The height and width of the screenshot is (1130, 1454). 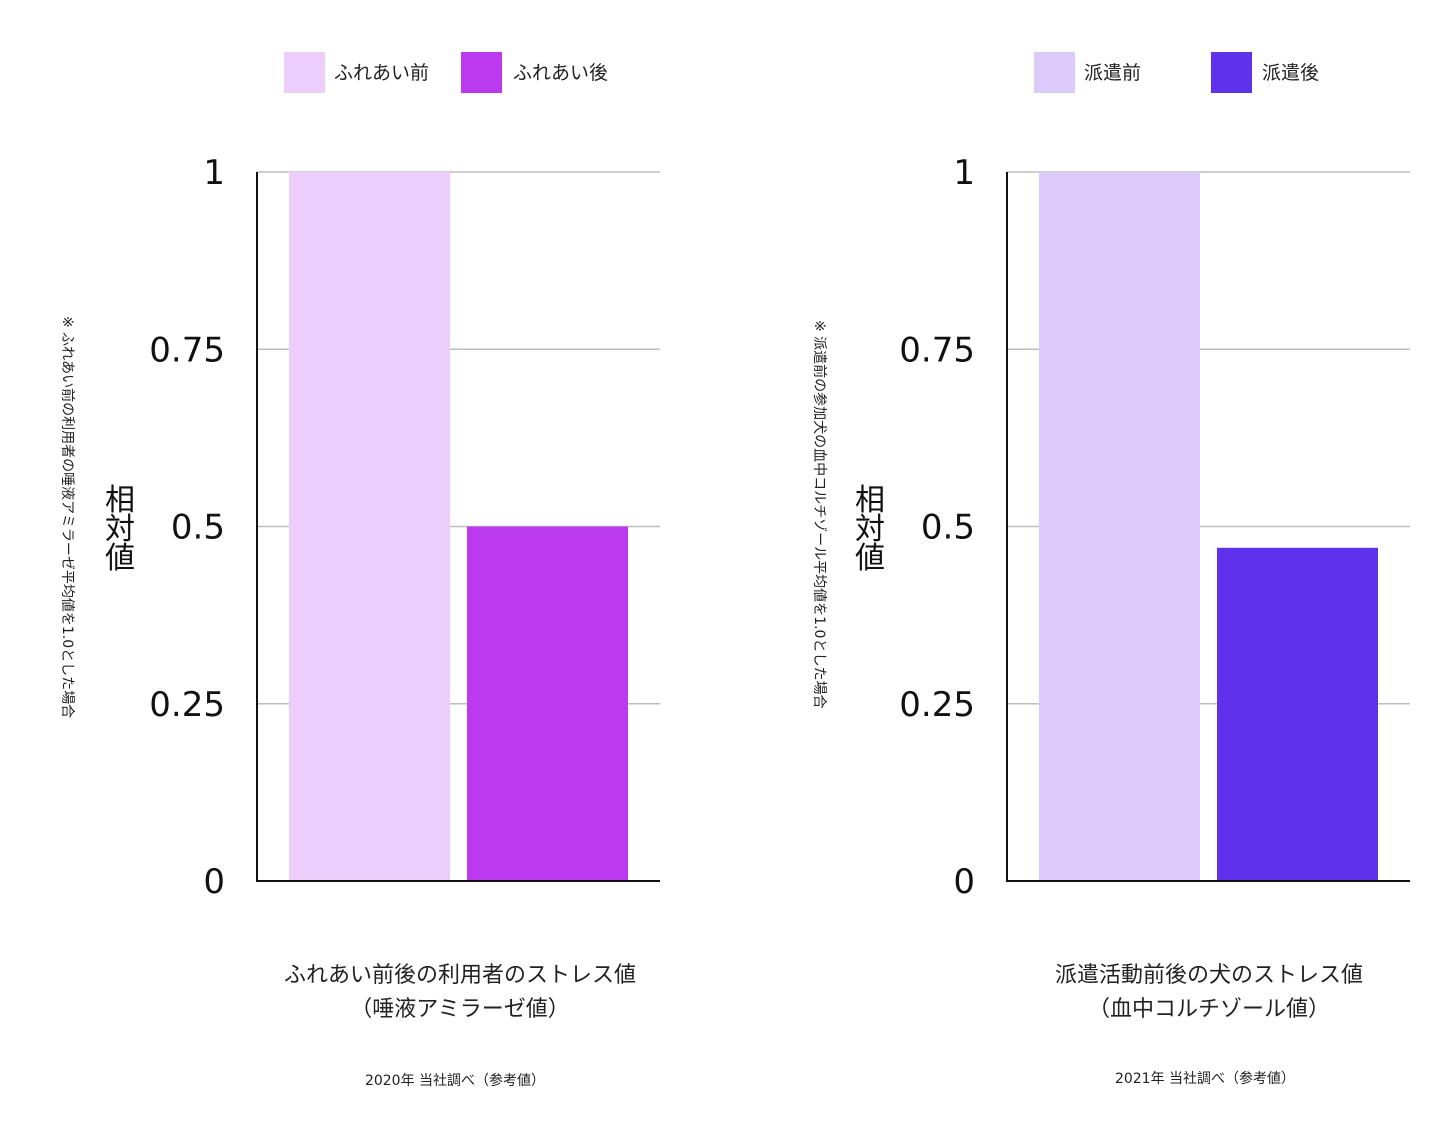 What do you see at coordinates (819, 514) in the screenshot?
I see `axis-note: ※ 派遣前の参加犬の血中コルチゾール平均値を1.0とした場合` at bounding box center [819, 514].